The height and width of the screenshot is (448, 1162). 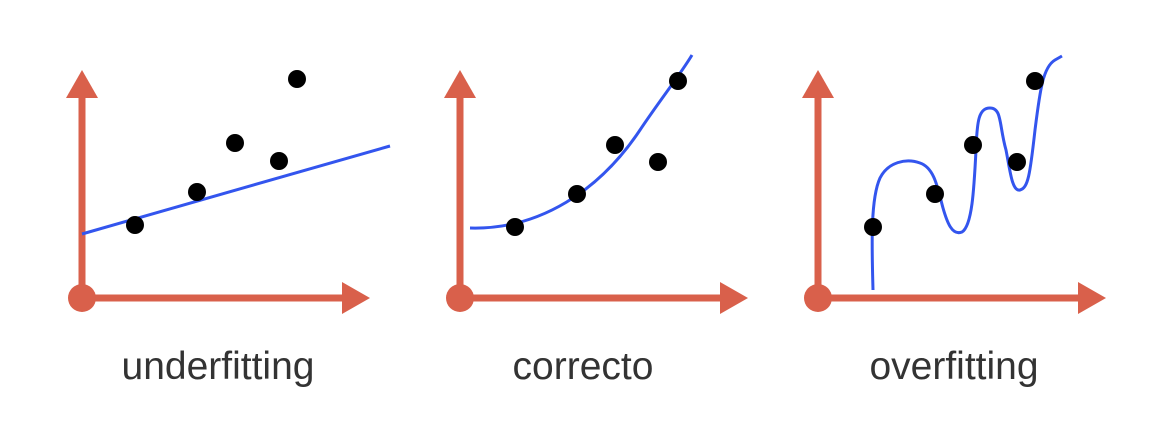 I want to click on caption-underfitting: underfitting, so click(x=218, y=366).